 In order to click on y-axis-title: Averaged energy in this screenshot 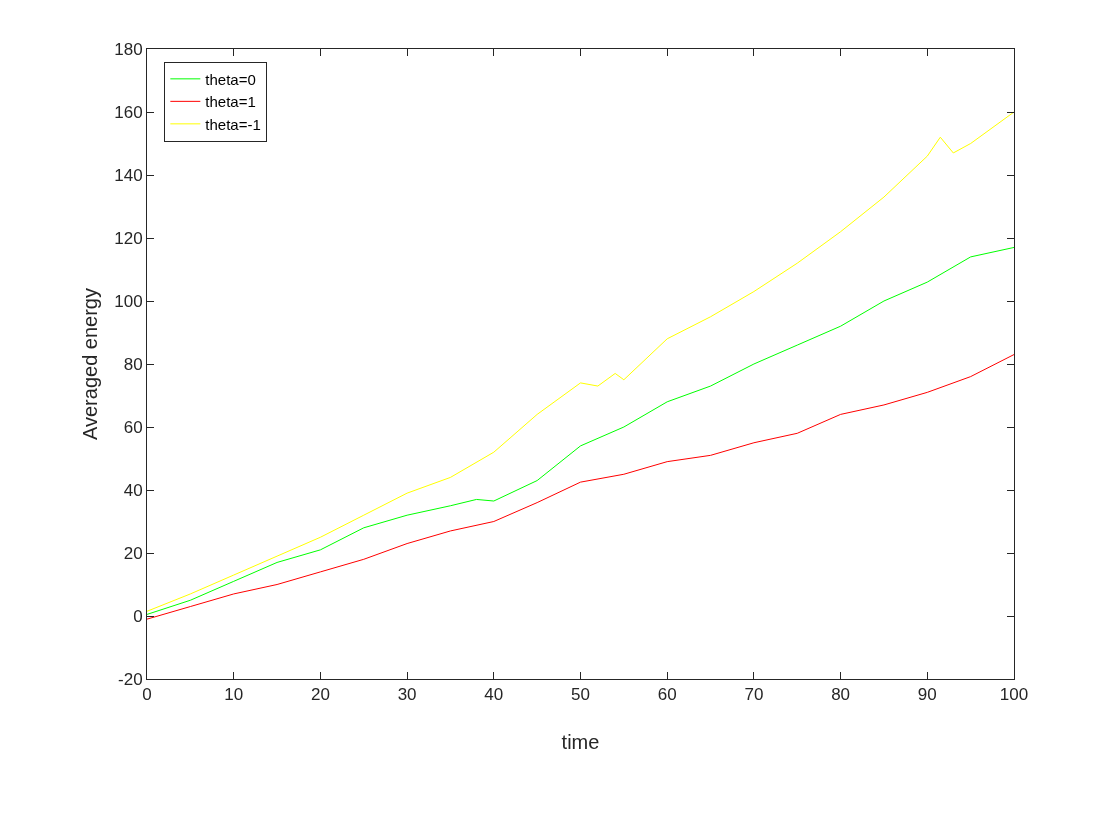, I will do `click(90, 364)`.